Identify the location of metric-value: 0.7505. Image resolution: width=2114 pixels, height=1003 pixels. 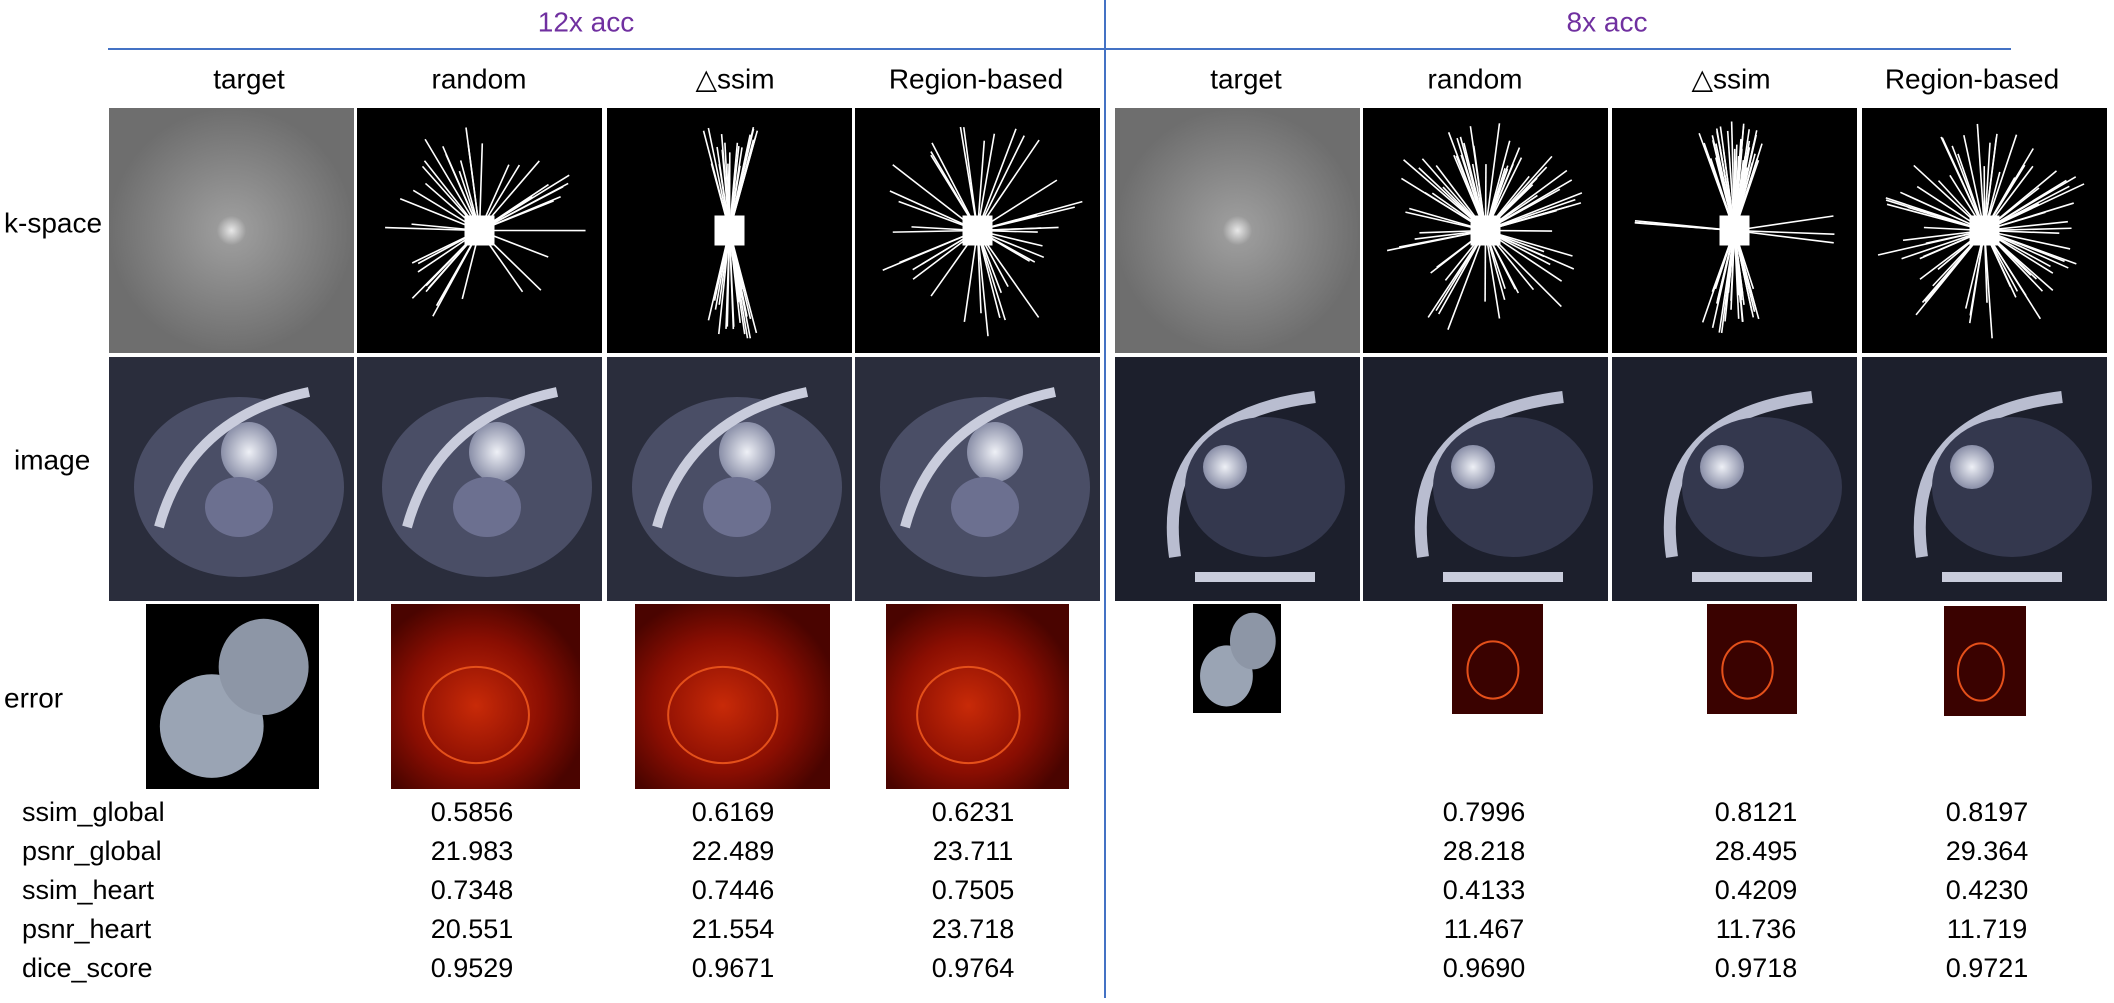
(973, 890).